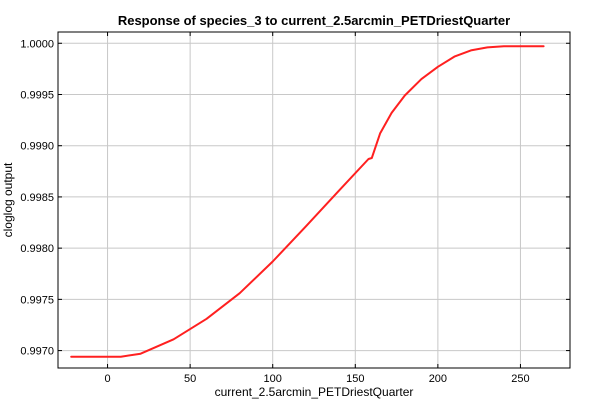 Image resolution: width=600 pixels, height=405 pixels. Describe the element at coordinates (37, 95) in the screenshot. I see `y-tick-label: 0.9995` at that location.